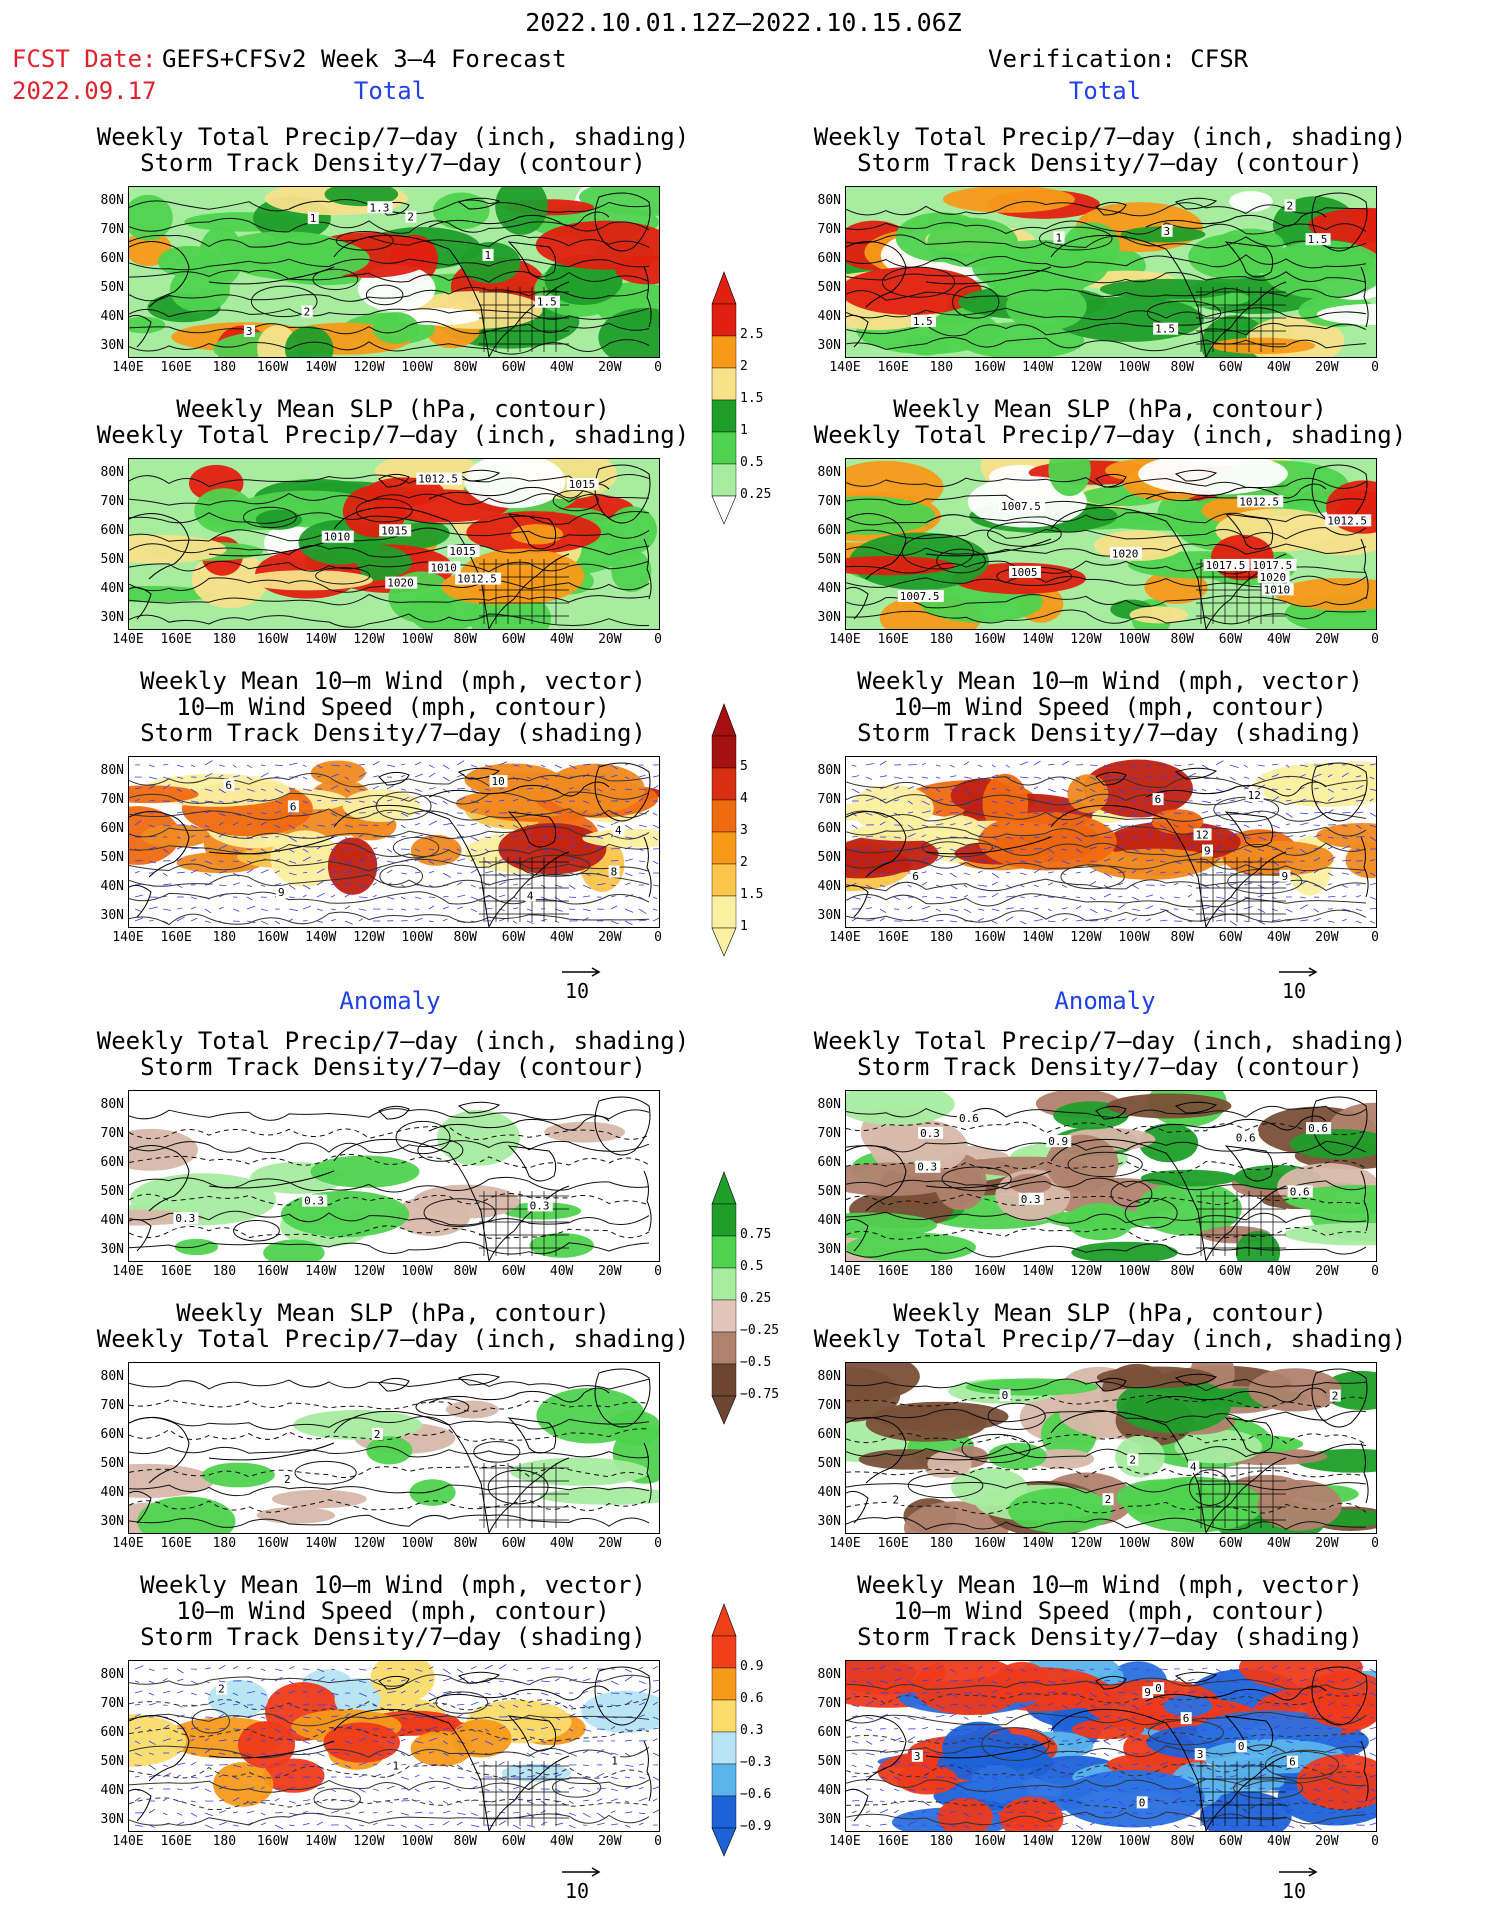 The width and height of the screenshot is (1487, 1925). What do you see at coordinates (84, 91) in the screenshot?
I see `fcst-date: 2022.09.17` at bounding box center [84, 91].